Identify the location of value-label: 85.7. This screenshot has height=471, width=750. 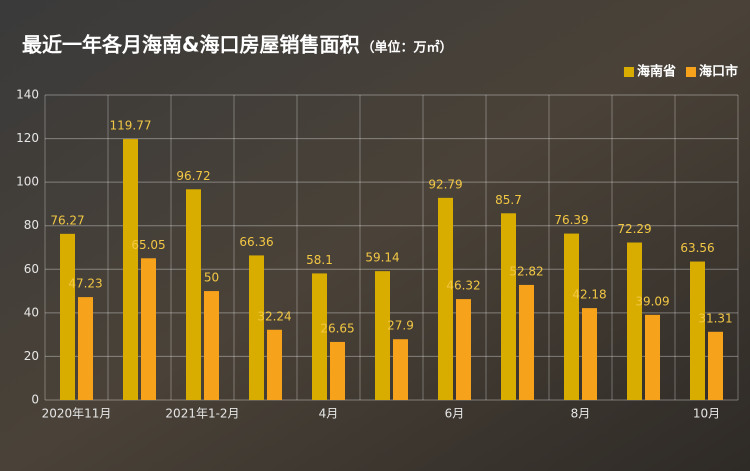
(508, 200).